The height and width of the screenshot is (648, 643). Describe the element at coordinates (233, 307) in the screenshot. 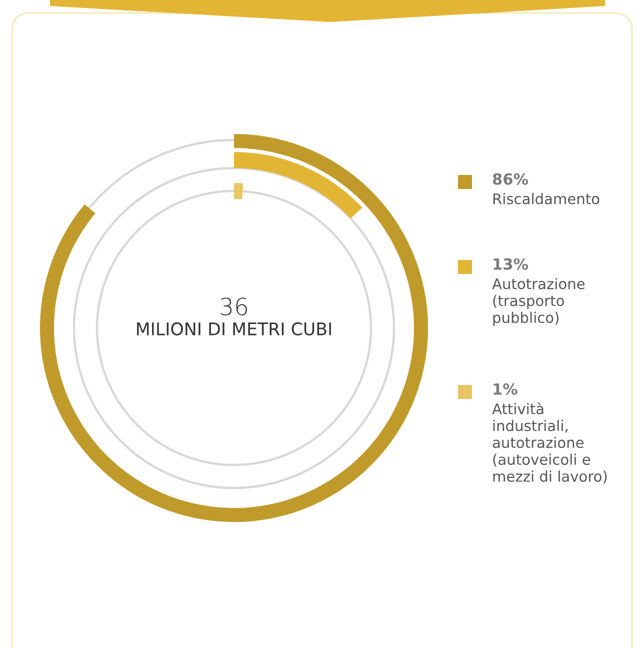

I see `text: 36` at that location.